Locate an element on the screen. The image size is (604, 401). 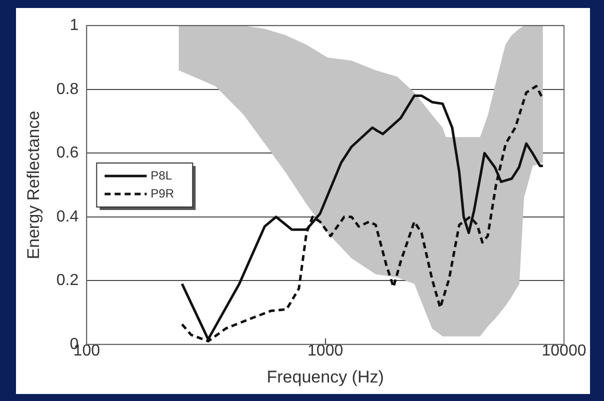
x-tick-label: 1000 is located at coordinates (326, 351).